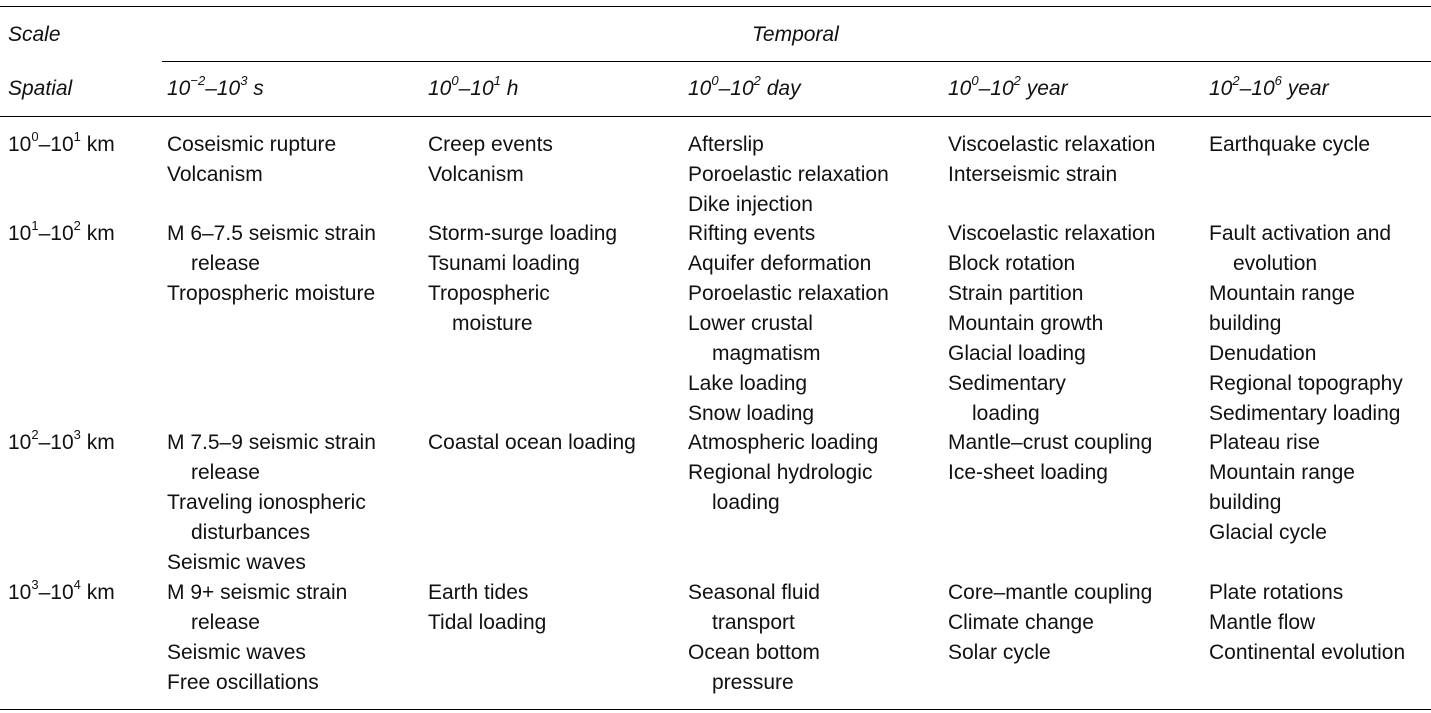 This screenshot has height=713, width=1431. I want to click on spatial-label: Spatial, so click(40, 88).